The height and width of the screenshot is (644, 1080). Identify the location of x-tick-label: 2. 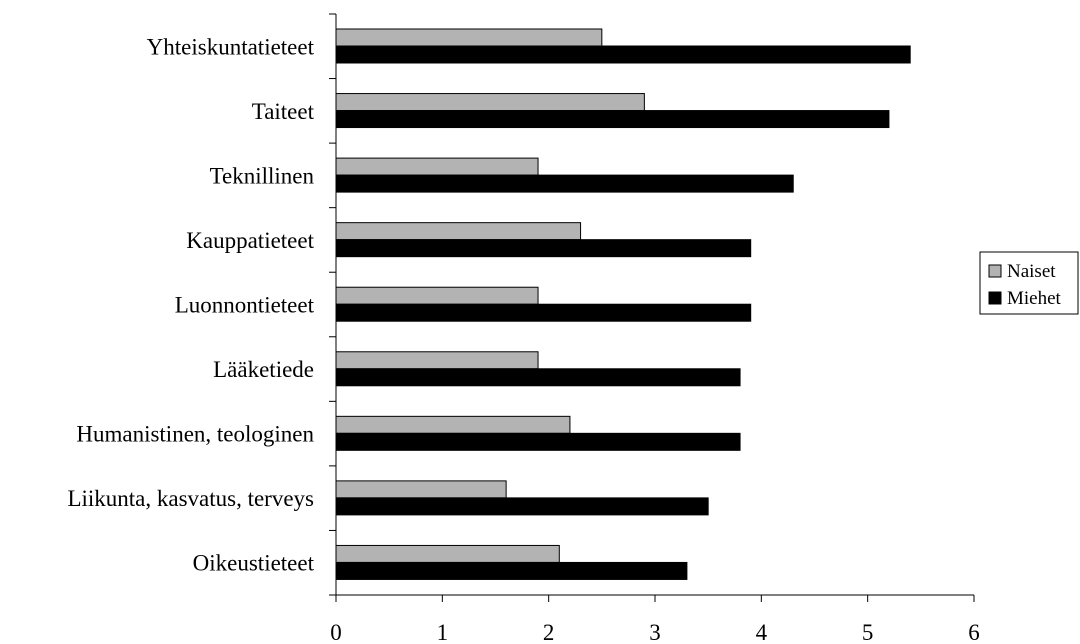
(549, 632).